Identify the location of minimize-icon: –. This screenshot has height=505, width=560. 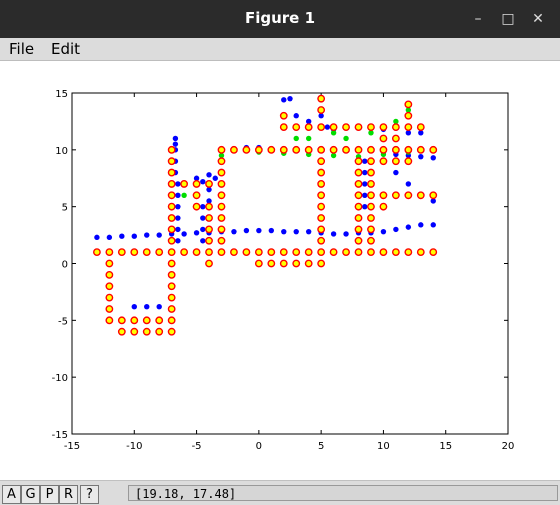
(478, 19).